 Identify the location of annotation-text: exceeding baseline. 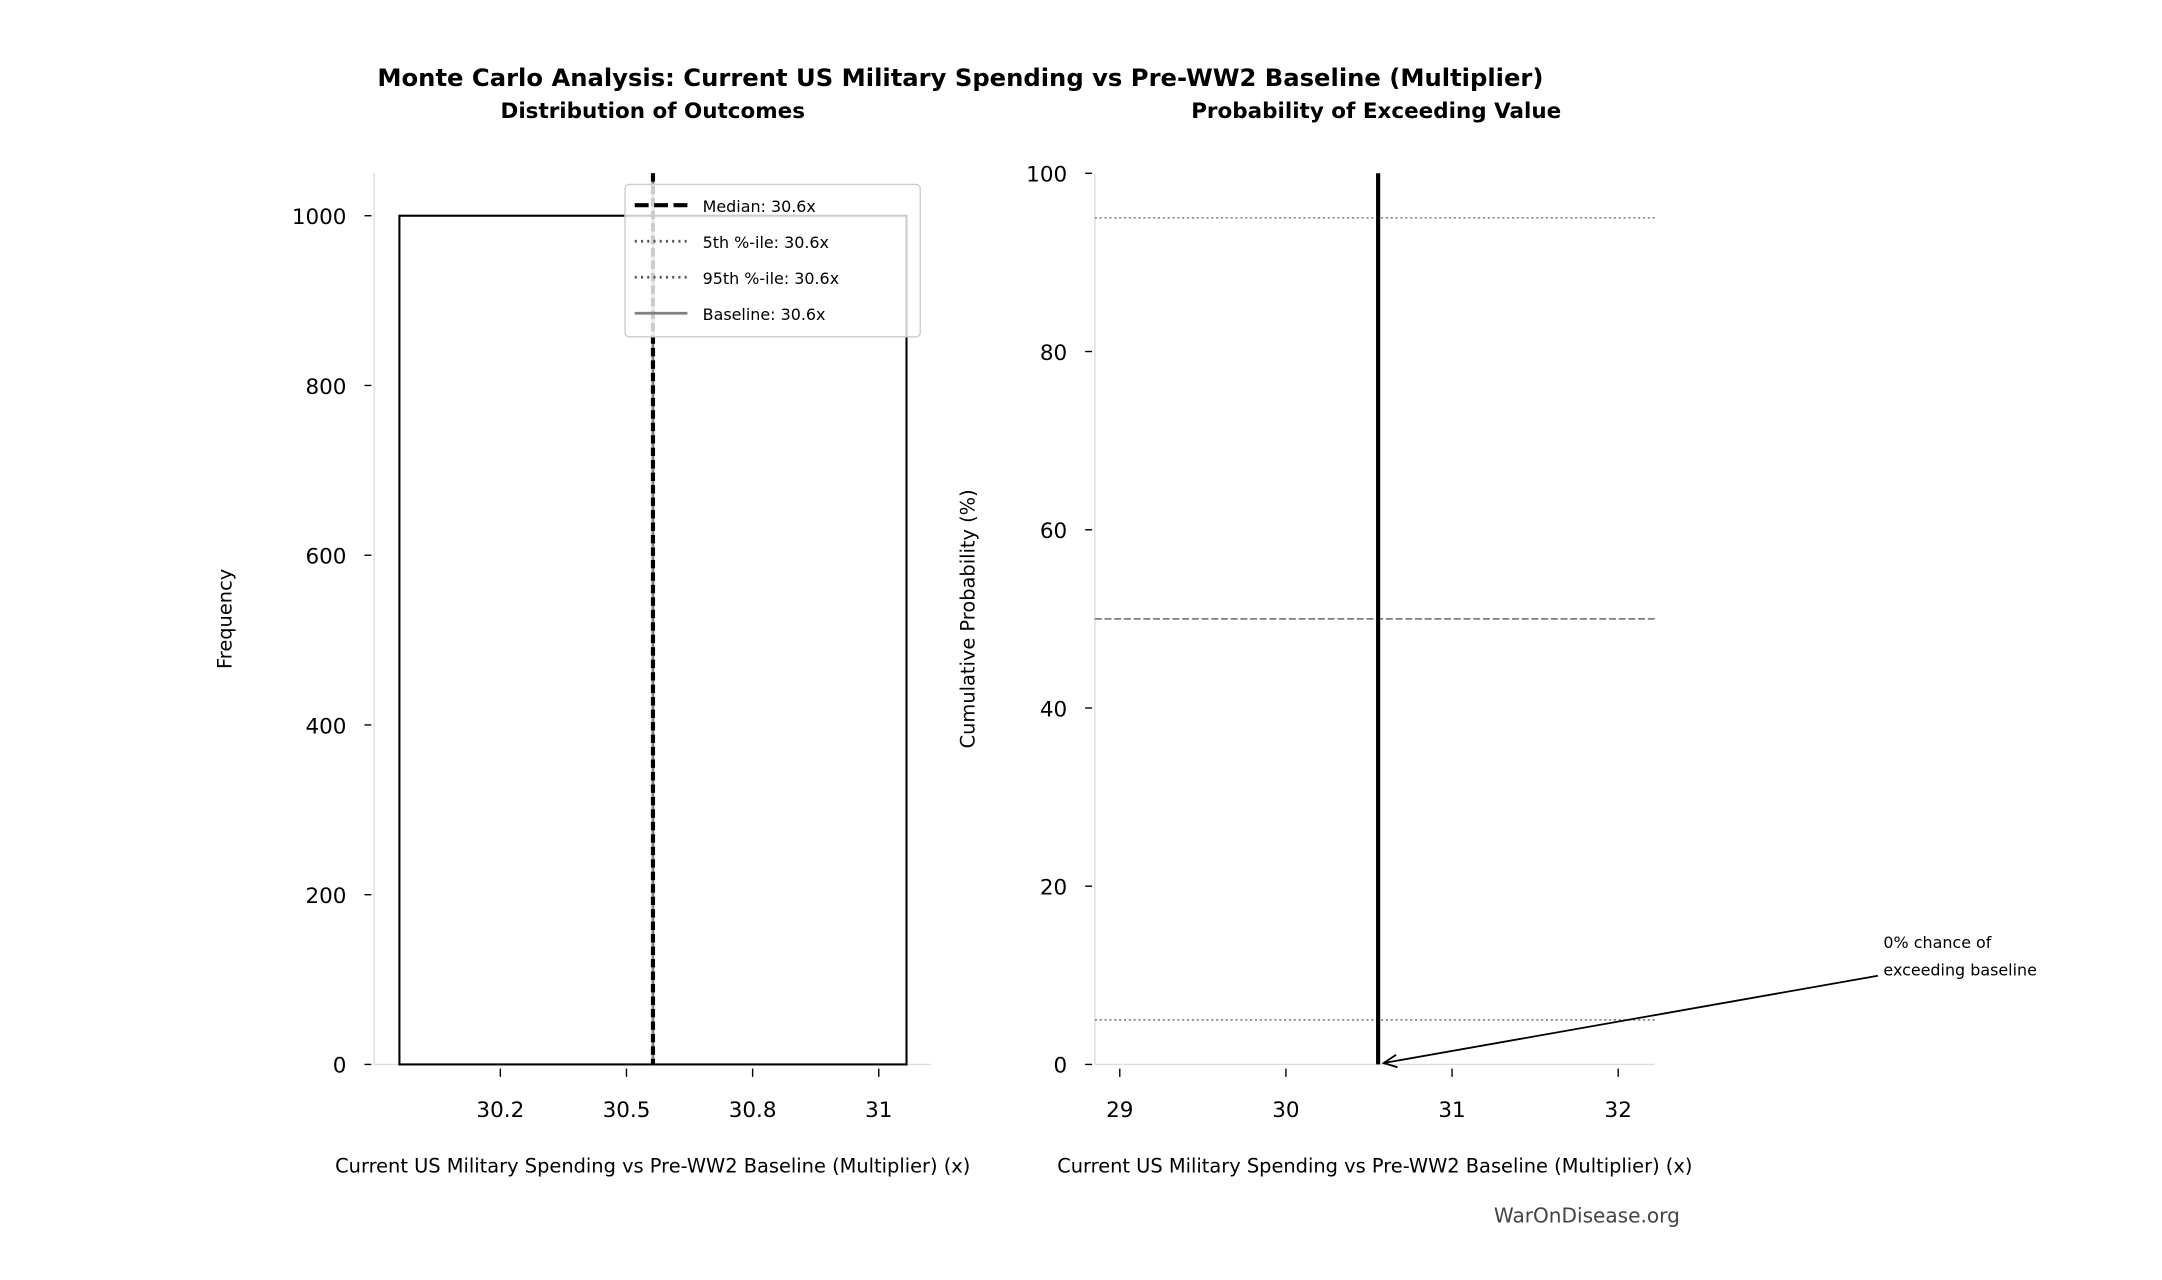
(1959, 970).